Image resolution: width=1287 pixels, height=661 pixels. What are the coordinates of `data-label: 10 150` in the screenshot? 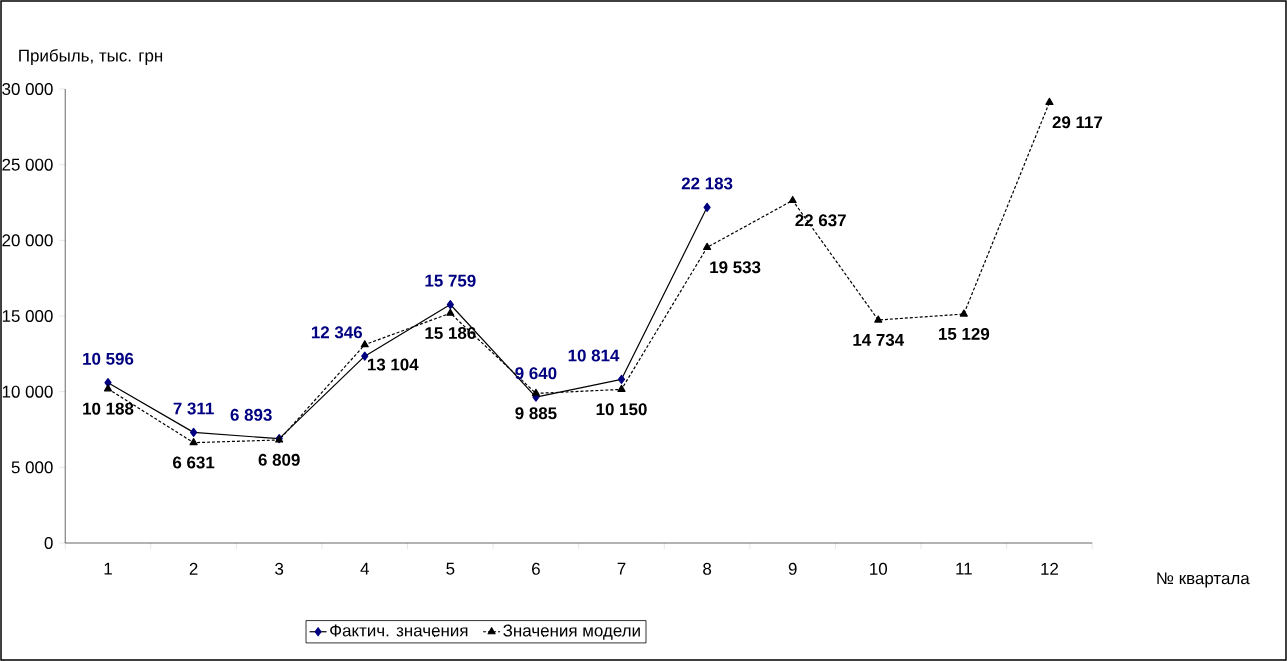 It's located at (621, 409).